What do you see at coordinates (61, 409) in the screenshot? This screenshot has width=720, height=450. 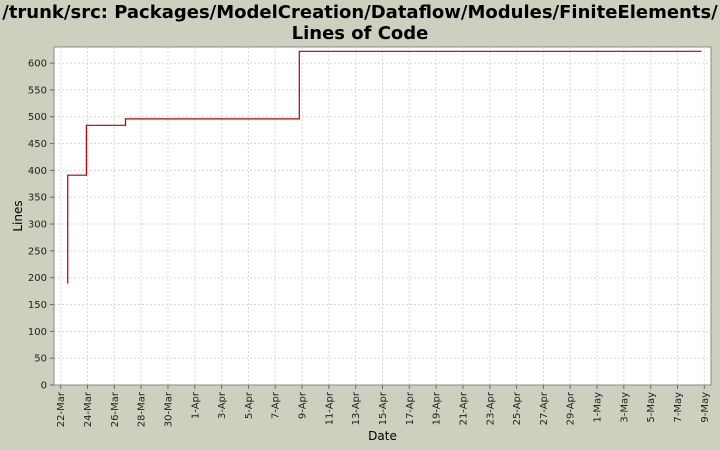 I see `x-tick-label: 22-Mar` at bounding box center [61, 409].